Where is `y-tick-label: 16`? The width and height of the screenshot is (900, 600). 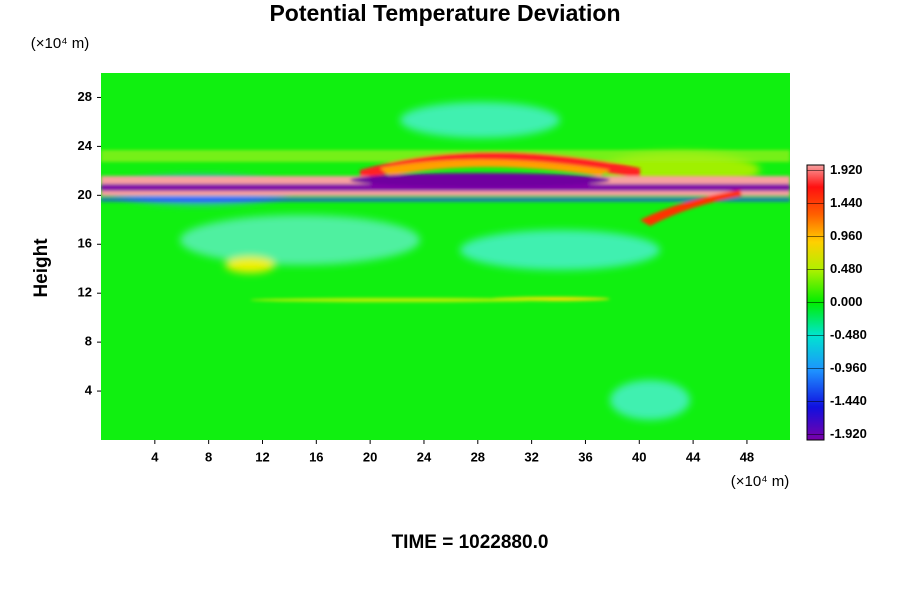
y-tick-label: 16 is located at coordinates (85, 243).